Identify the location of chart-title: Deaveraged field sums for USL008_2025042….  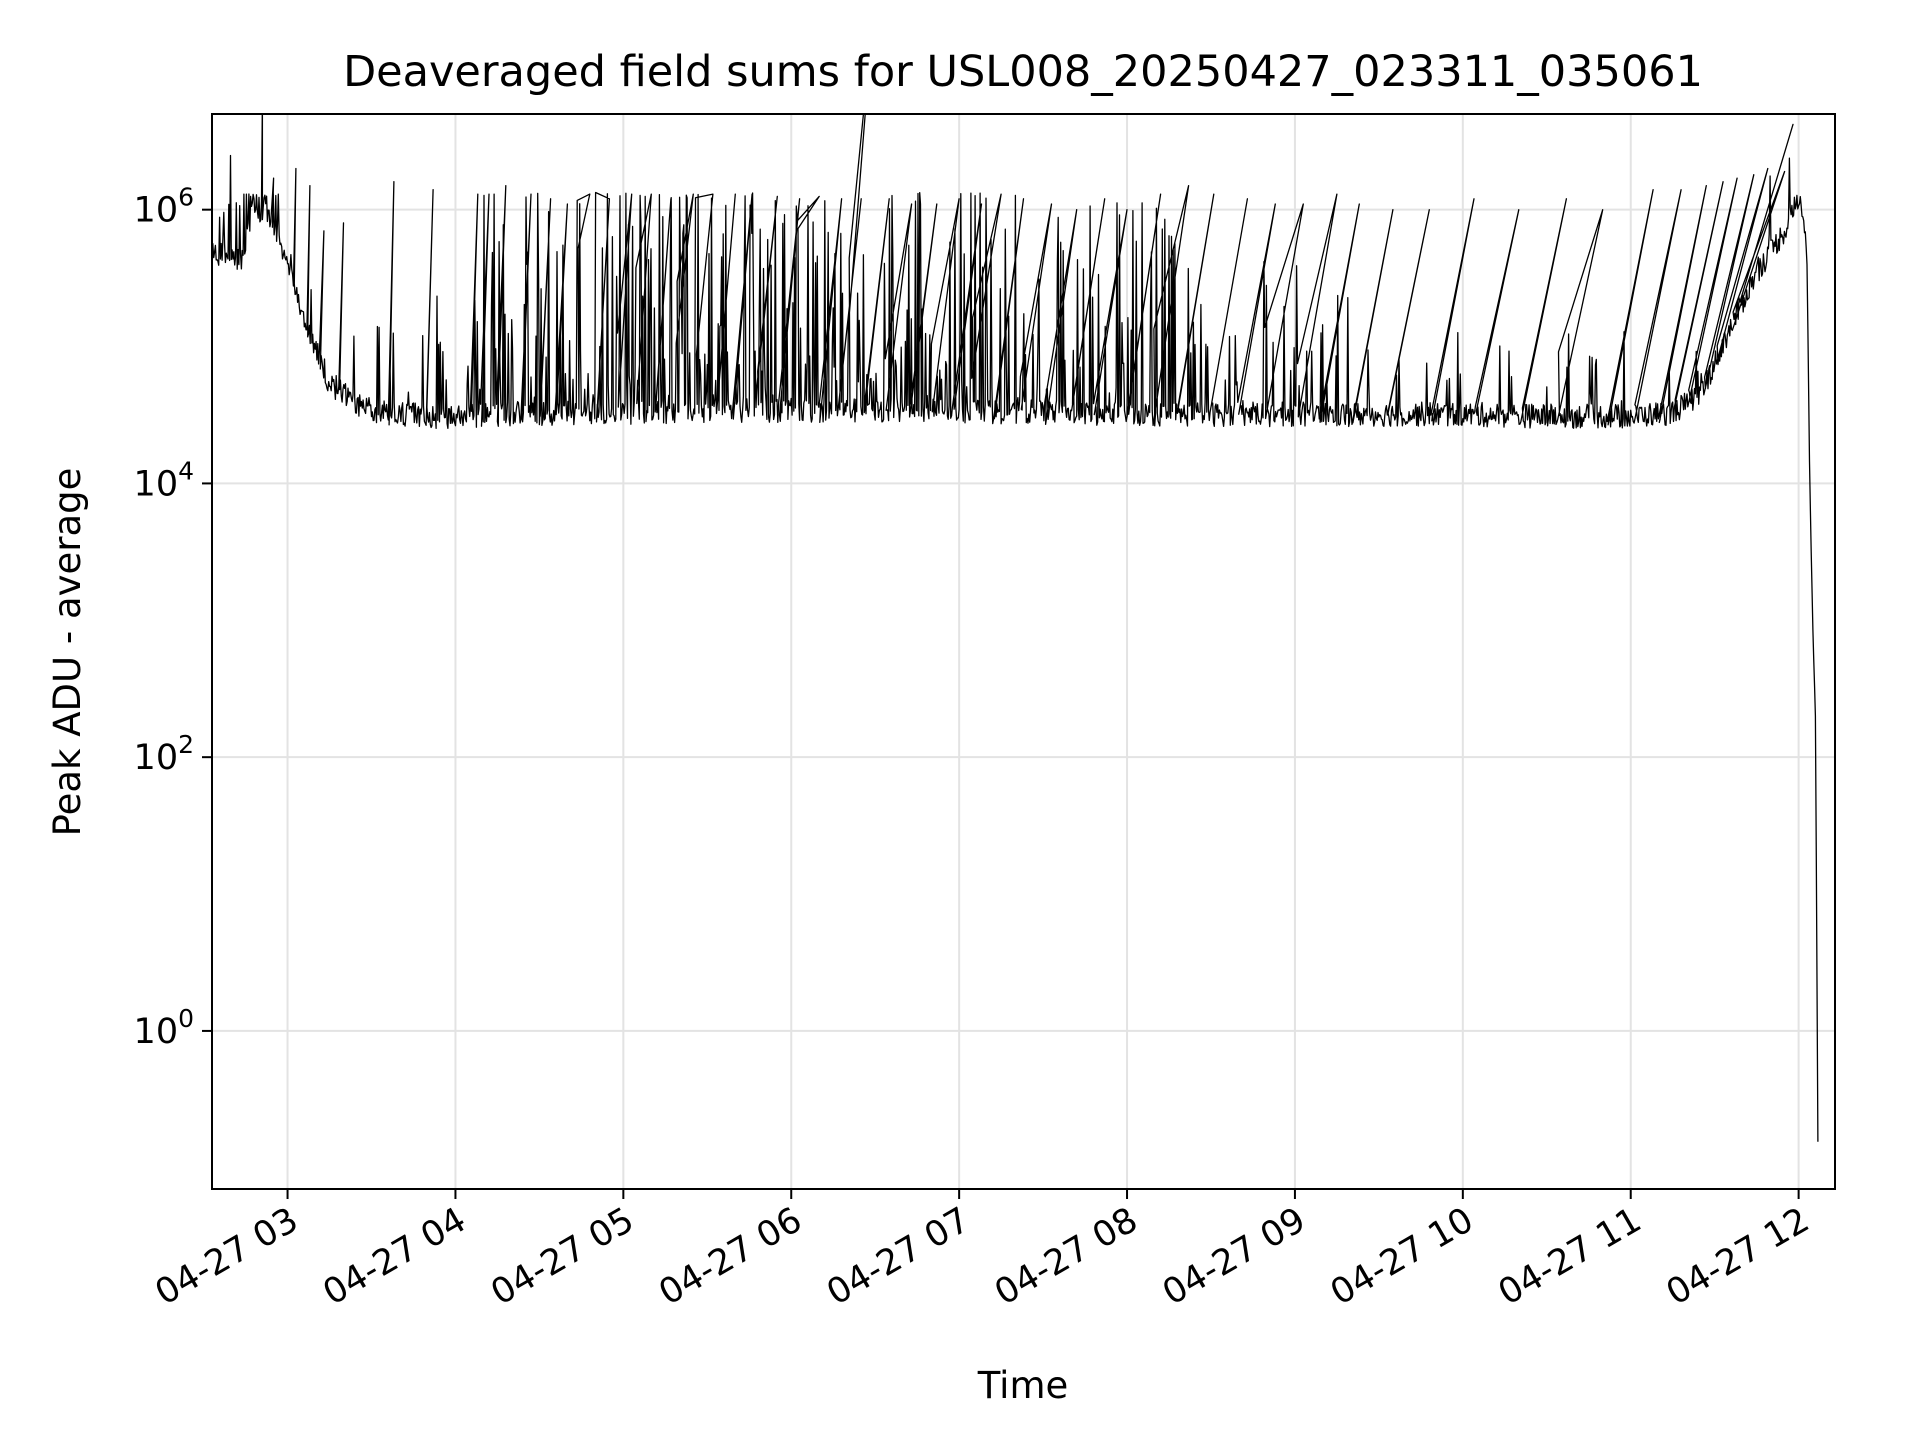
(1023, 72).